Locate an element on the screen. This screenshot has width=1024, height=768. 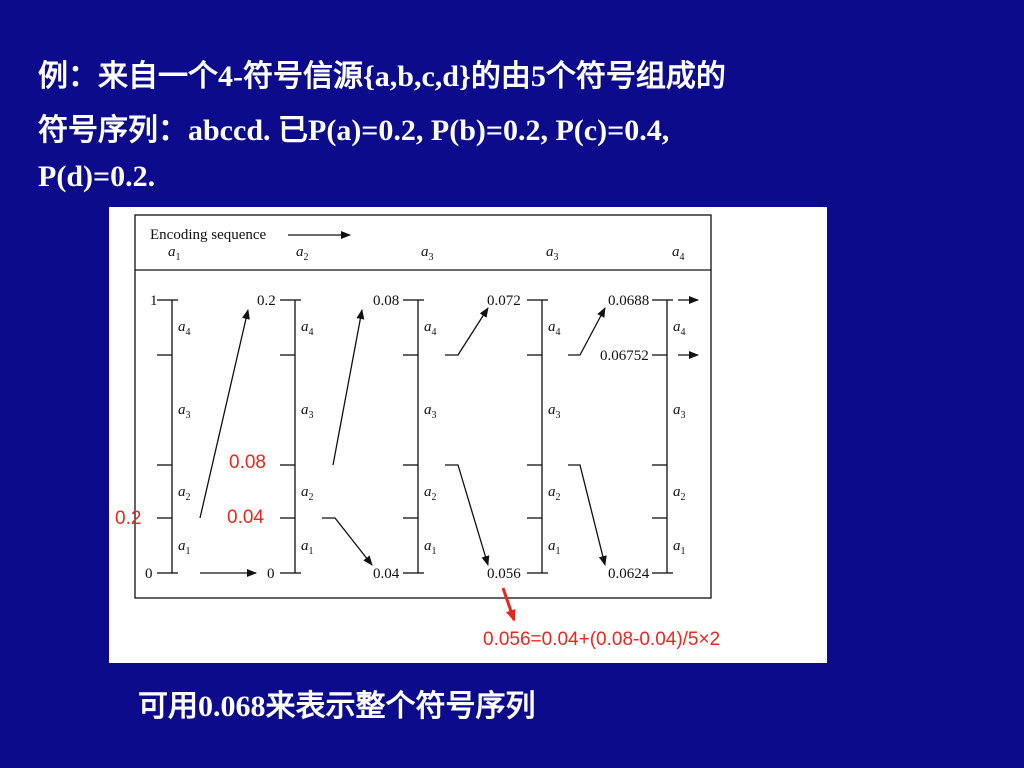
bound-label: 0.072 is located at coordinates (504, 301).